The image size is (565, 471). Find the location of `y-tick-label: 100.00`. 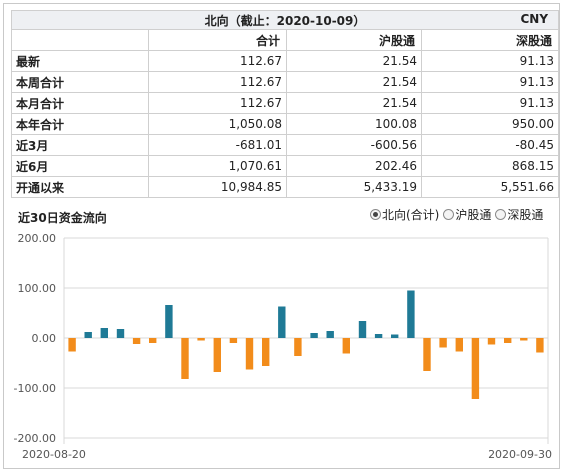

y-tick-label: 100.00 is located at coordinates (37, 288).